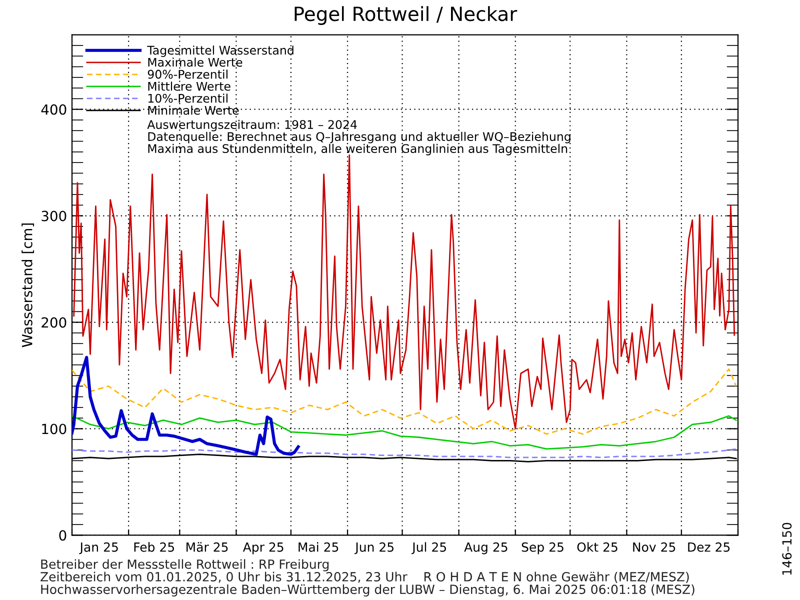 This screenshot has width=800, height=600. Describe the element at coordinates (429, 548) in the screenshot. I see `x-tick-label: Jul 25` at that location.